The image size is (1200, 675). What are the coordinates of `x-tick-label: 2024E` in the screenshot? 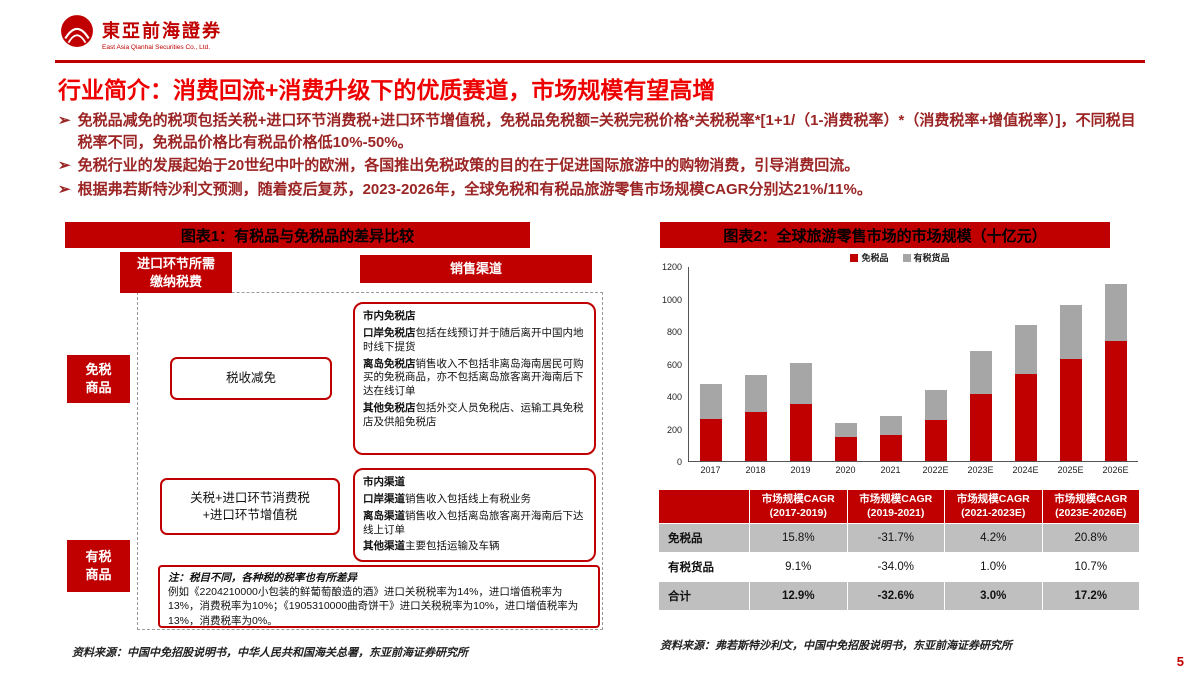 It's located at (1025, 470).